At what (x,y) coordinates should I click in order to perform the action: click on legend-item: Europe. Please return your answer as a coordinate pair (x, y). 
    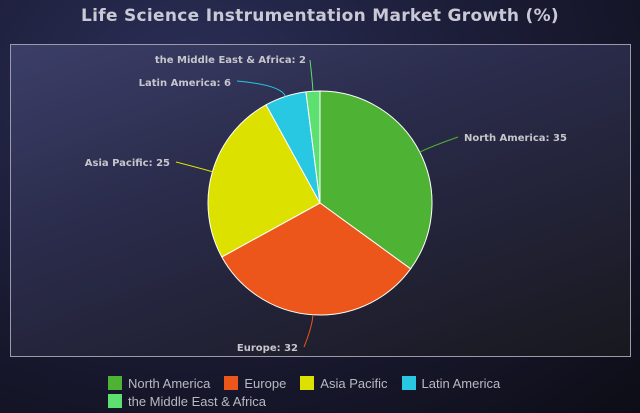
    Looking at the image, I should click on (255, 383).